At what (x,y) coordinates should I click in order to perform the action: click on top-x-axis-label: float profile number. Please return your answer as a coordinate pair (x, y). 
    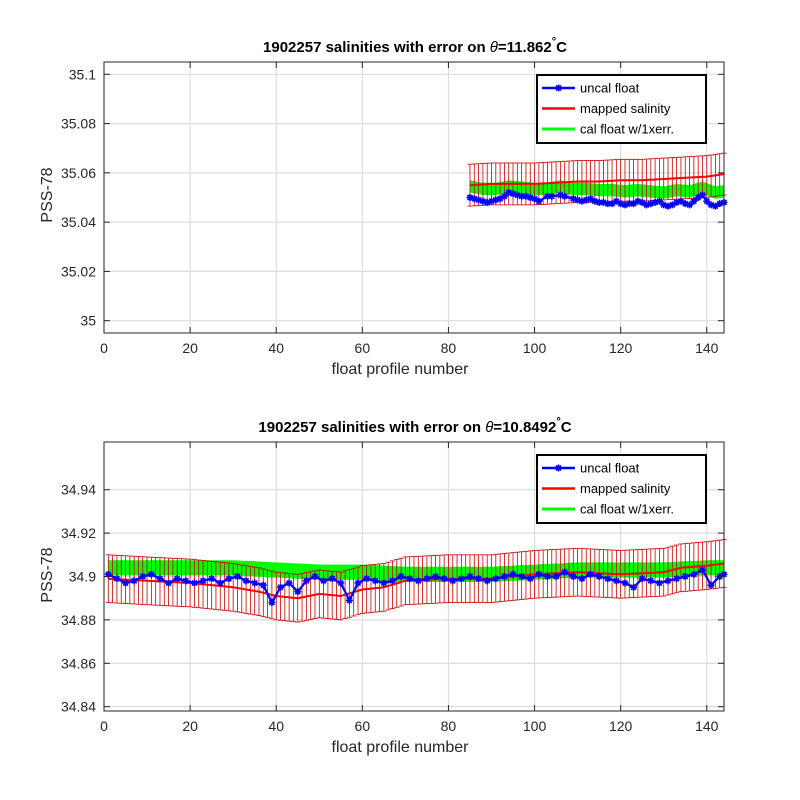
    Looking at the image, I should click on (401, 369).